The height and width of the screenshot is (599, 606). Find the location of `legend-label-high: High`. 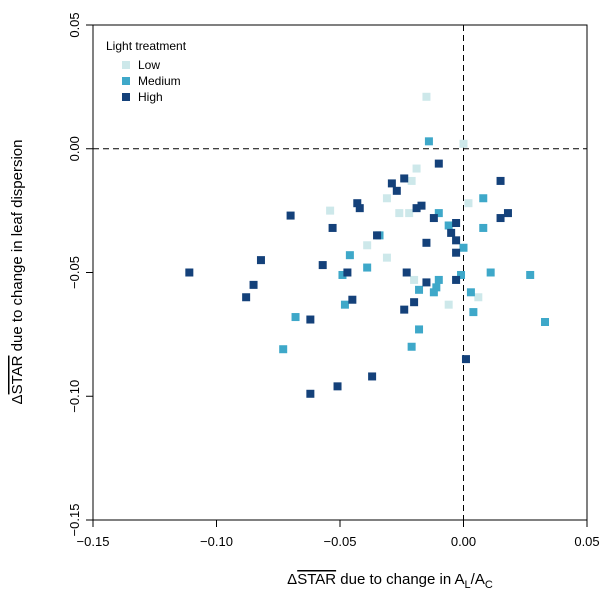

legend-label-high: High is located at coordinates (150, 97).